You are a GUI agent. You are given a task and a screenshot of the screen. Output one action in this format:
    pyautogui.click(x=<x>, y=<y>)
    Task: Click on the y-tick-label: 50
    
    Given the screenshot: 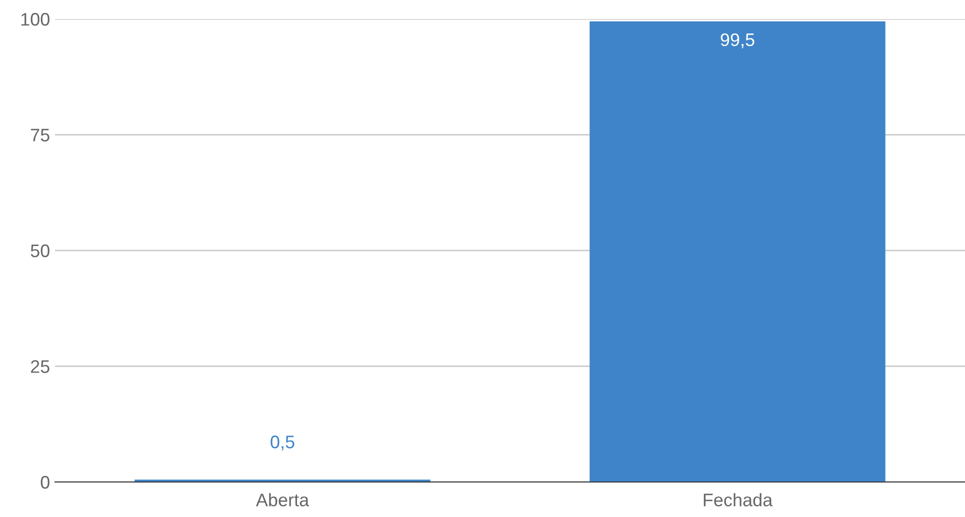 What is the action you would take?
    pyautogui.click(x=40, y=251)
    